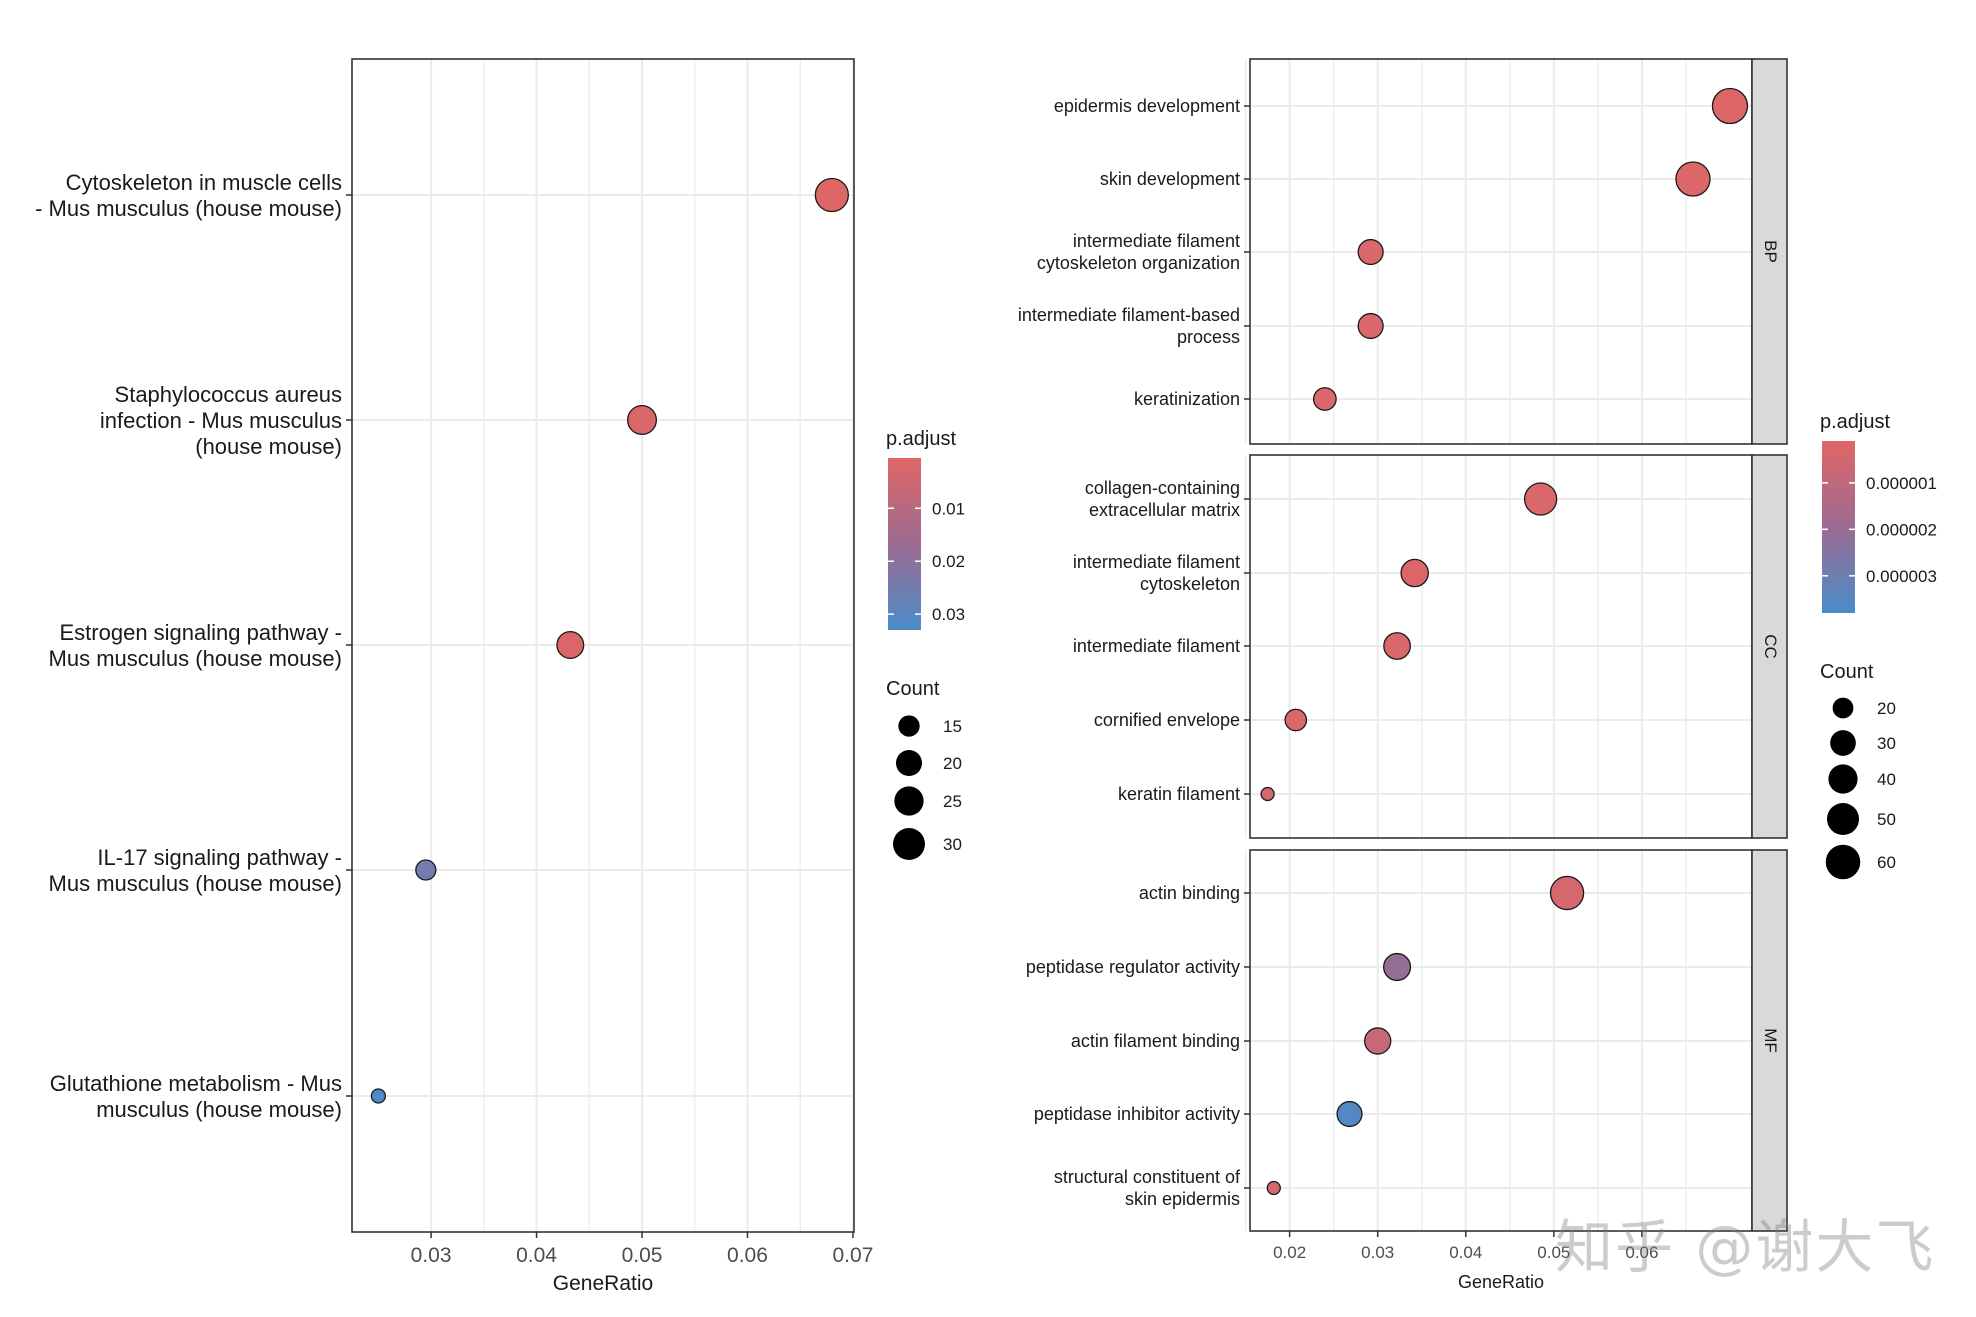  What do you see at coordinates (1170, 179) in the screenshot?
I see `y-tick-label: skin development` at bounding box center [1170, 179].